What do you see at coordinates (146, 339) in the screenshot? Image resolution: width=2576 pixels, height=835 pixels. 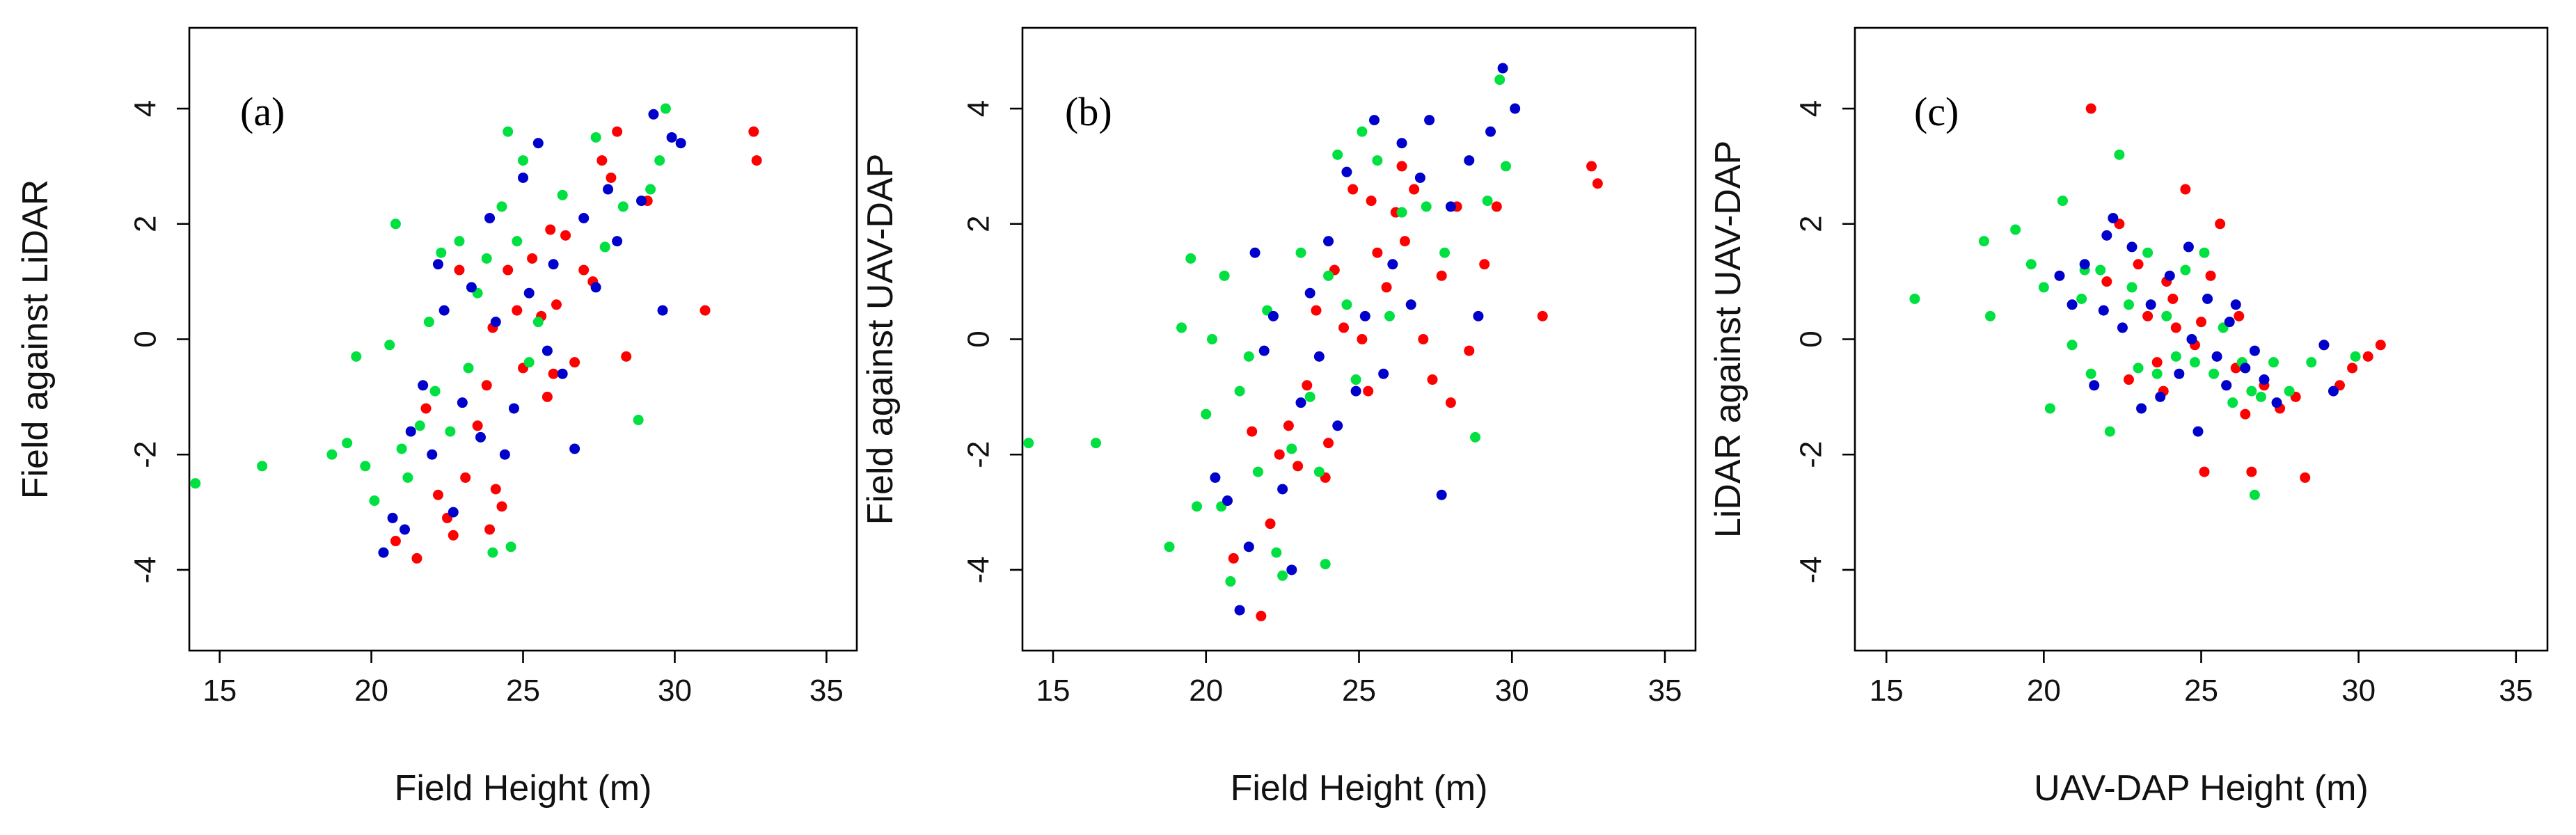 I see `y-tick-label: 0` at bounding box center [146, 339].